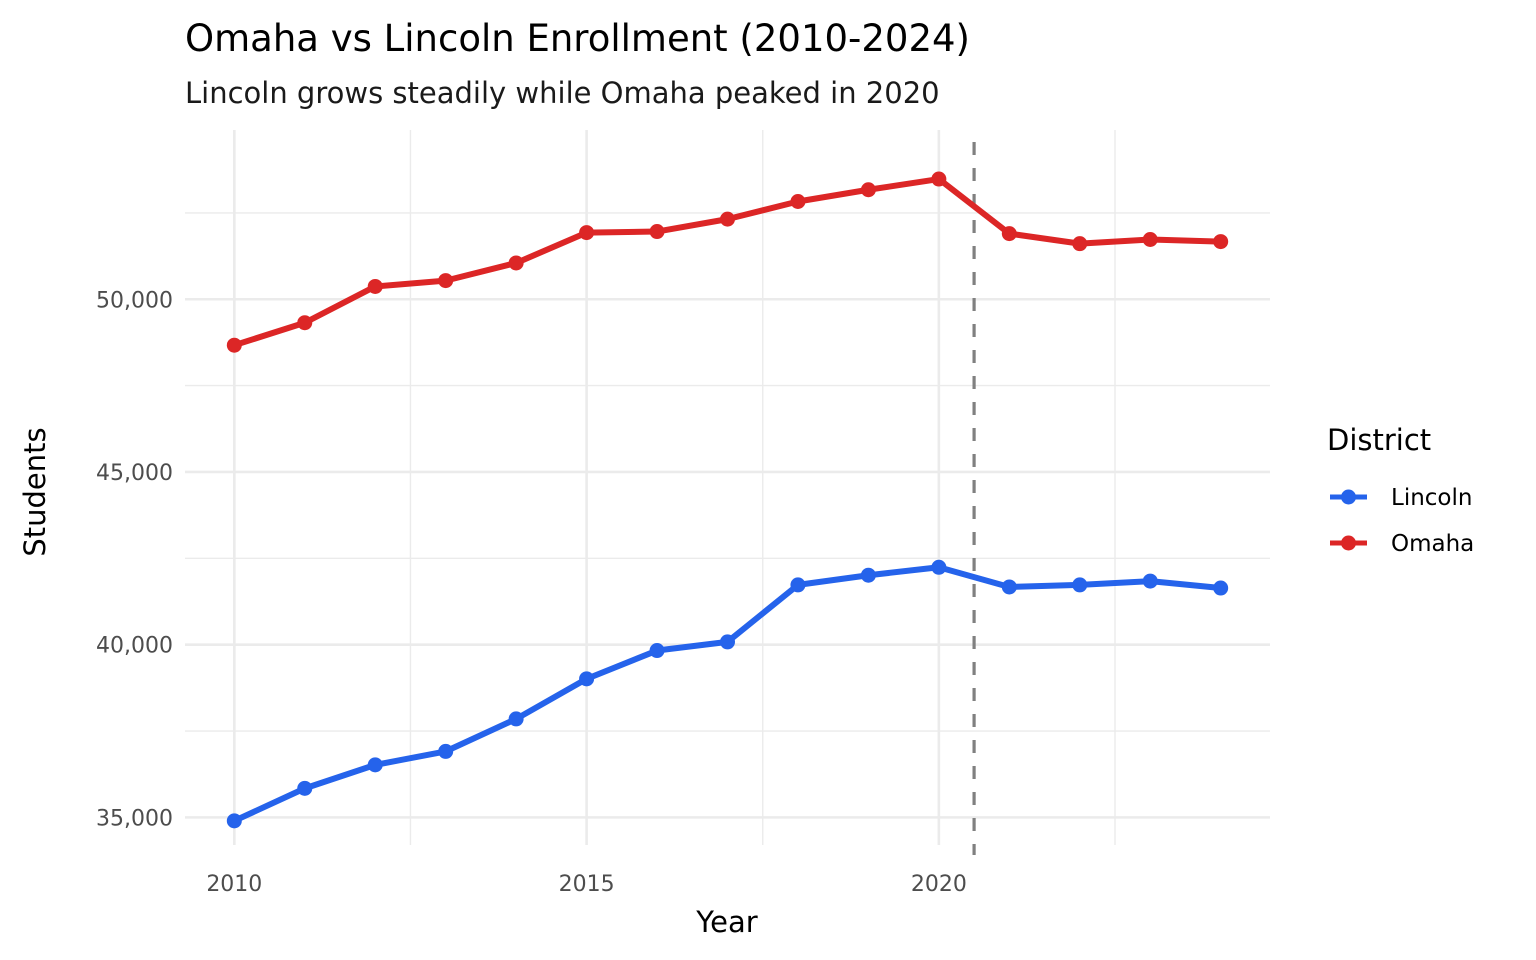 The height and width of the screenshot is (960, 1536). Describe the element at coordinates (134, 300) in the screenshot. I see `y-tick-label: 50,000` at that location.